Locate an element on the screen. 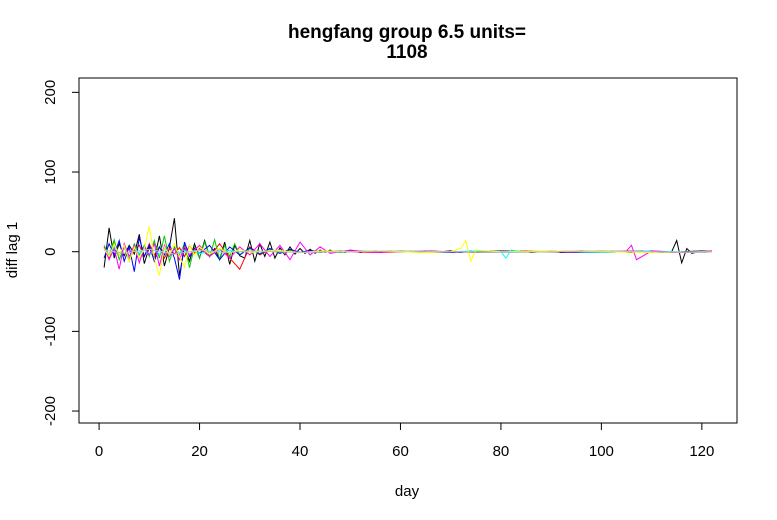 The width and height of the screenshot is (777, 520). x-tick-label: 40 is located at coordinates (300, 451).